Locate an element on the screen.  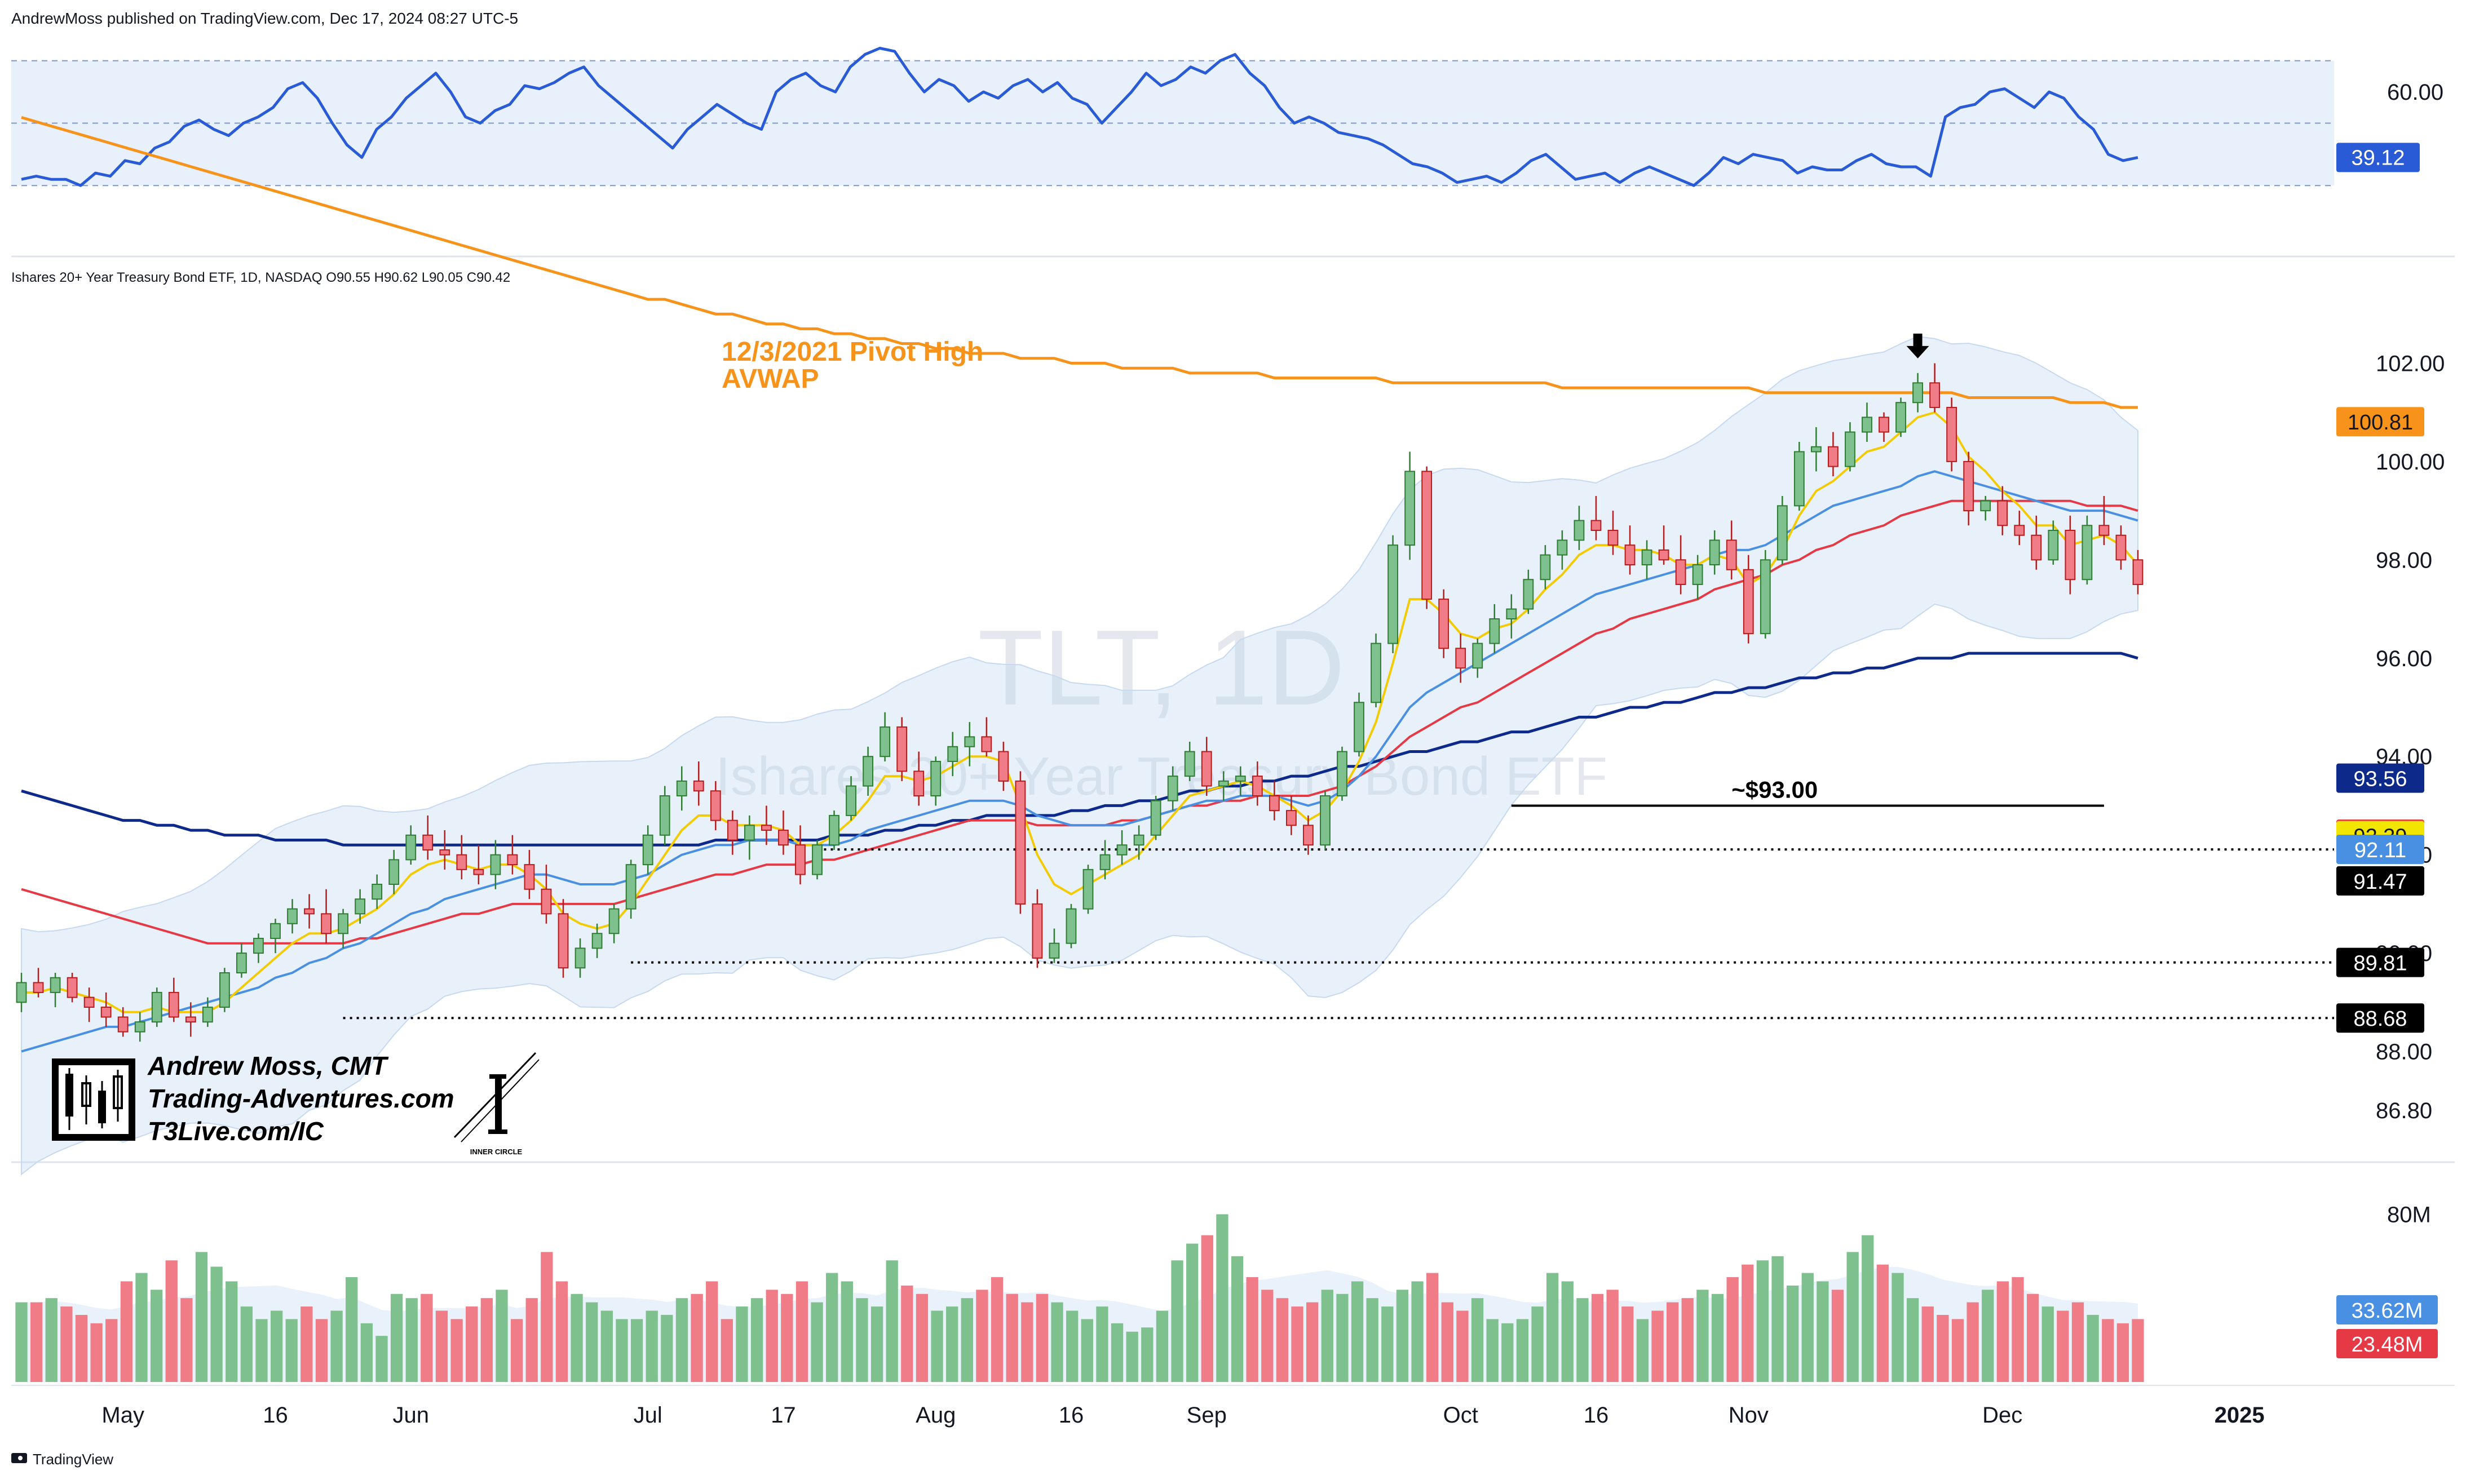
signature-link: T3Live.com/IC is located at coordinates (236, 1131).